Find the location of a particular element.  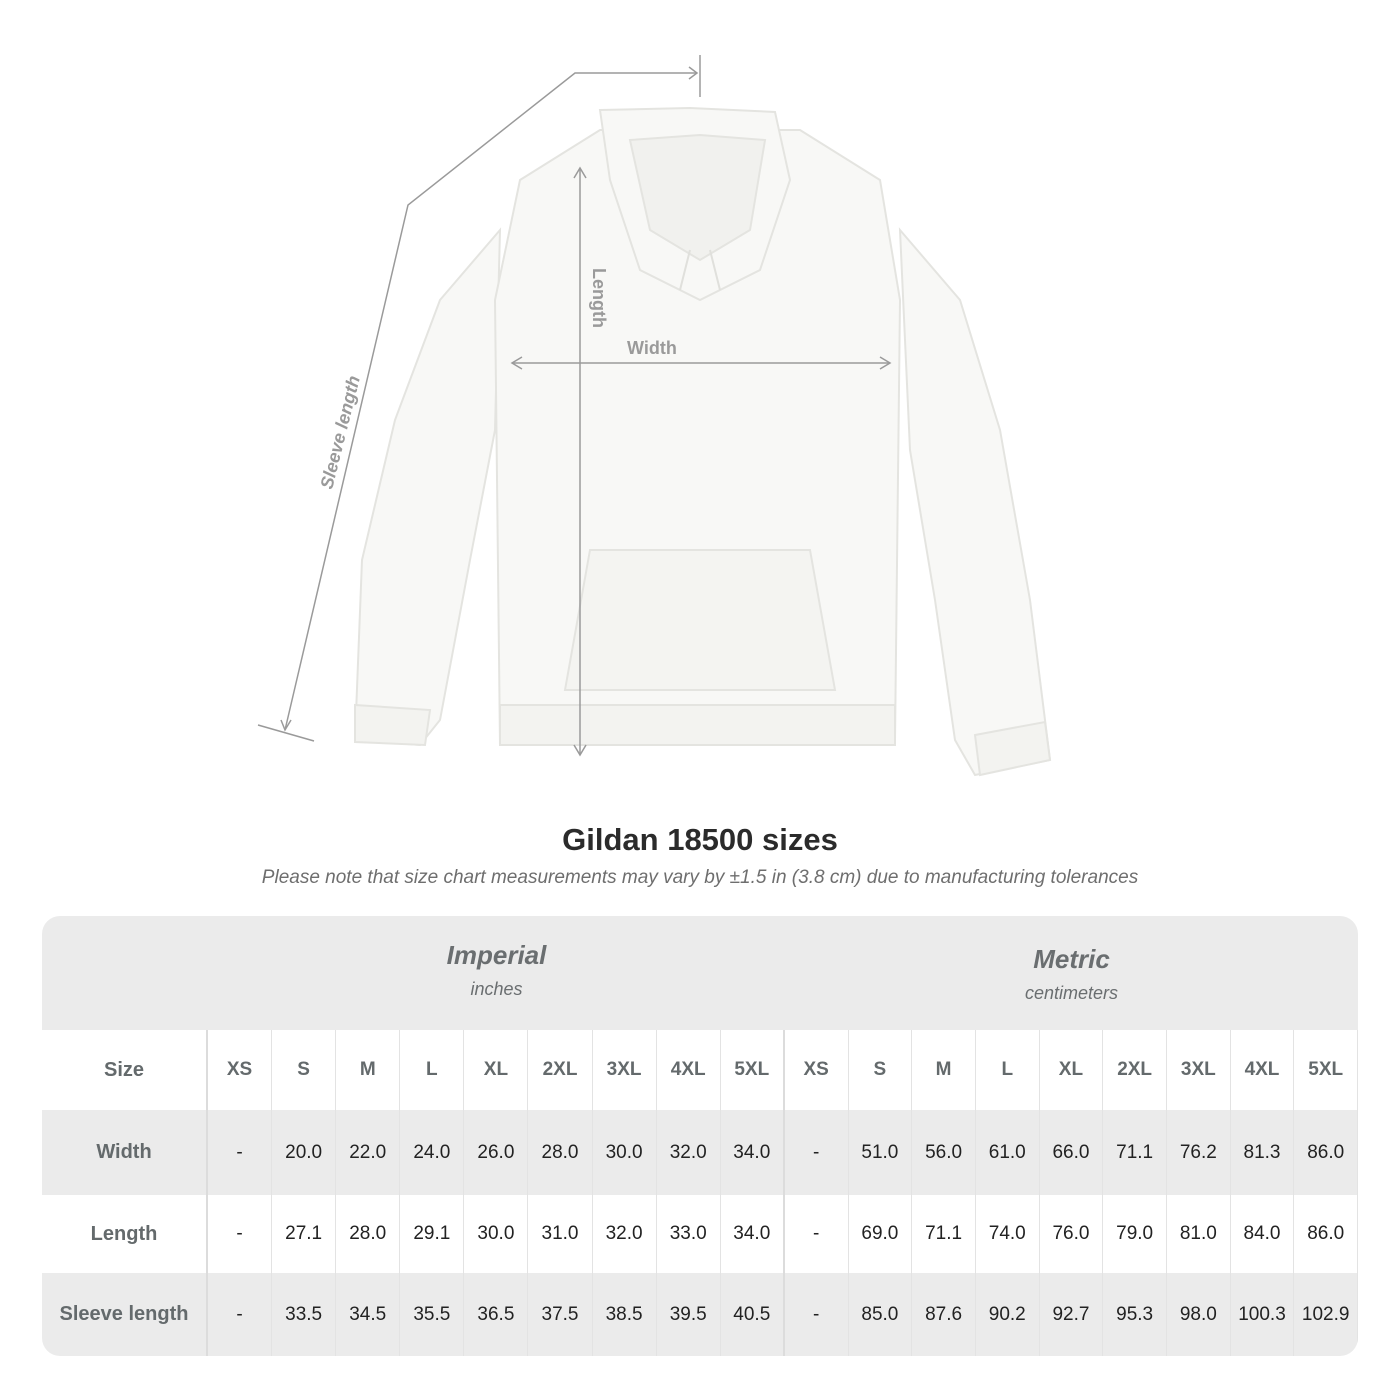

metric-unit: centimeters is located at coordinates (1071, 993).